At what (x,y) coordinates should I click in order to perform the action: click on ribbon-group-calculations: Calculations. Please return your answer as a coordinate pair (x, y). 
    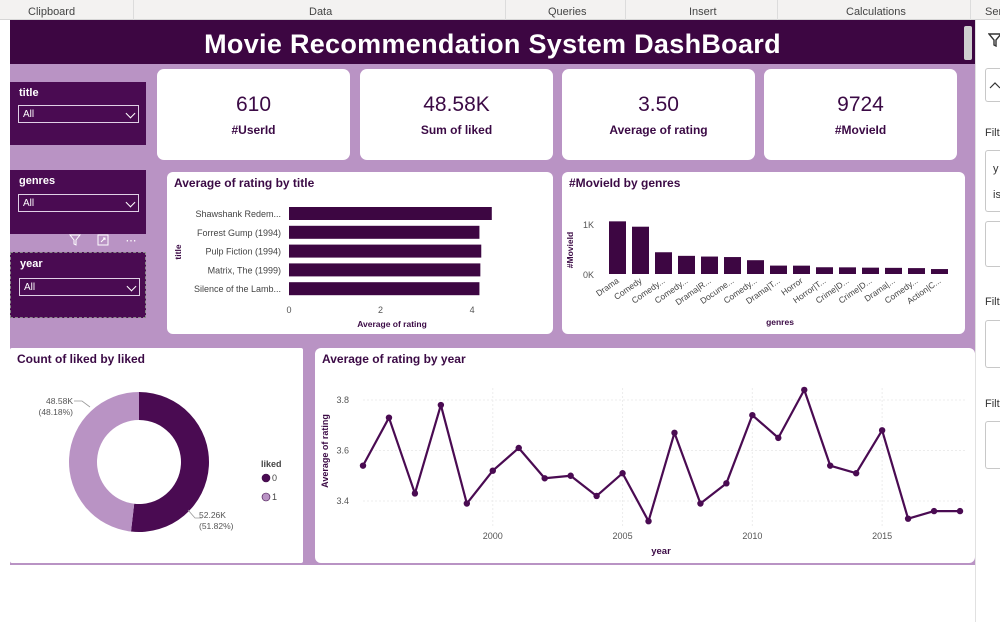
    Looking at the image, I should click on (876, 12).